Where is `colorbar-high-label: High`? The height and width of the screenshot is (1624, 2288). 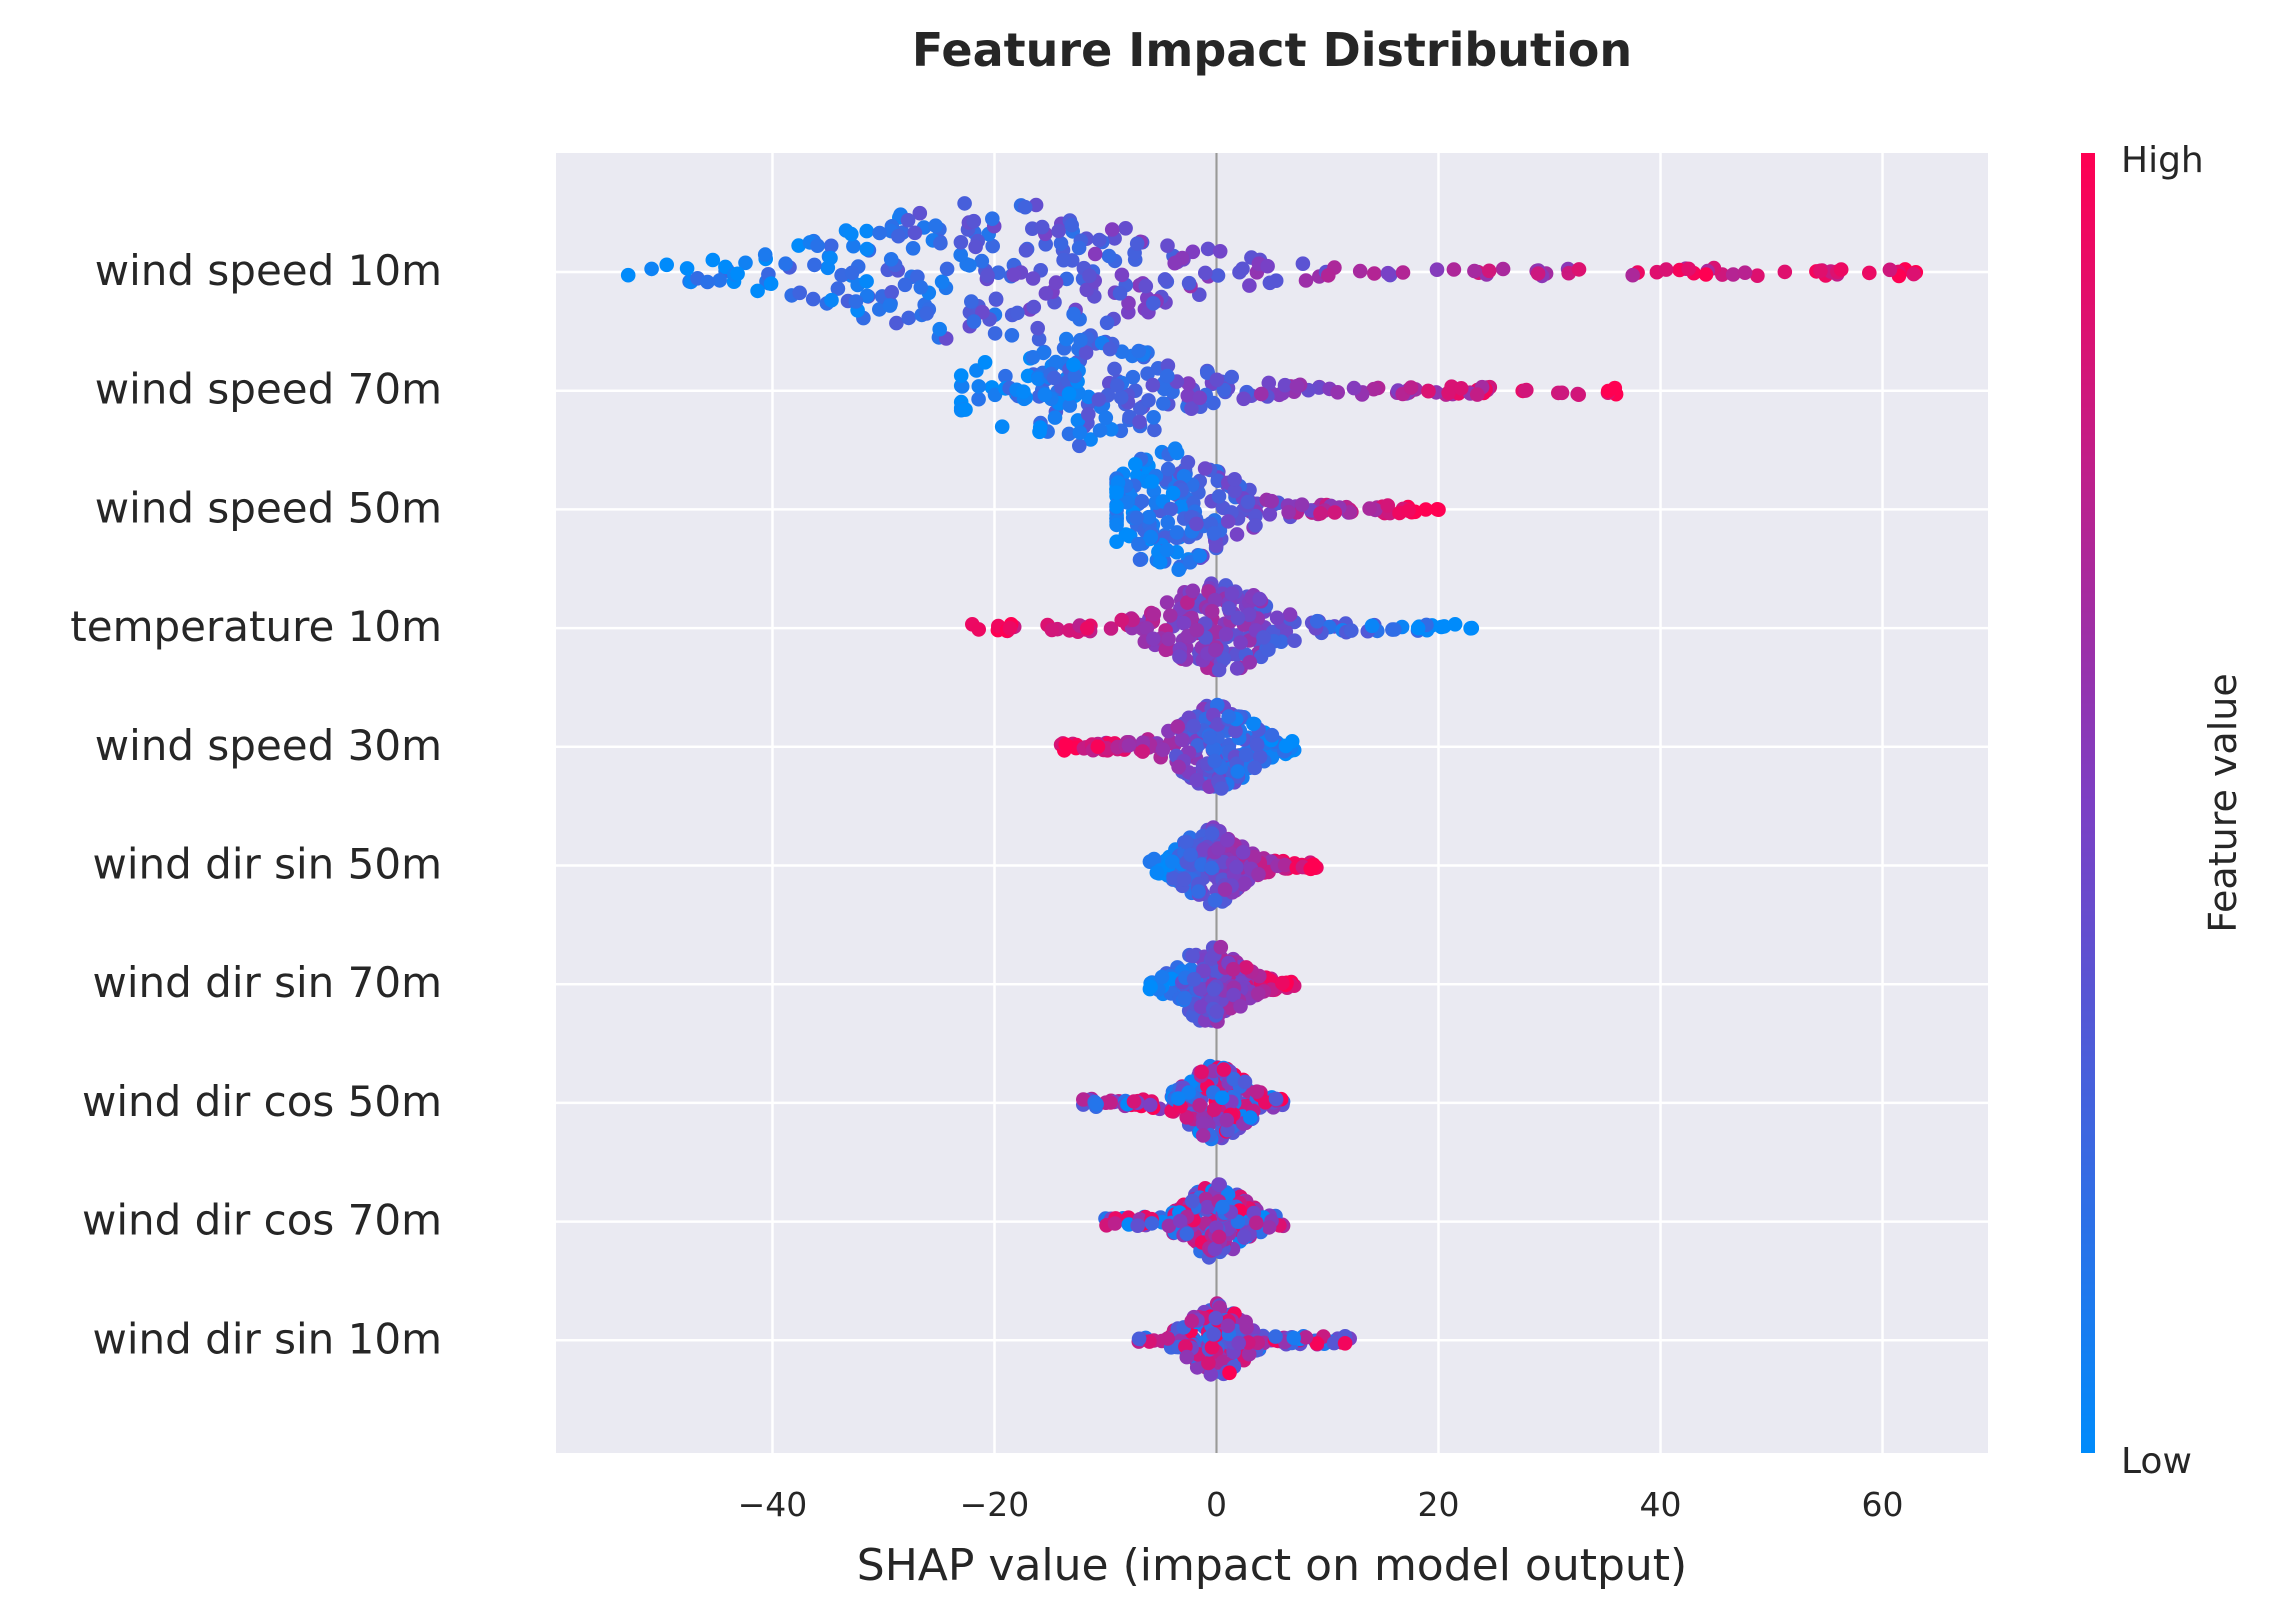
colorbar-high-label: High is located at coordinates (2162, 160).